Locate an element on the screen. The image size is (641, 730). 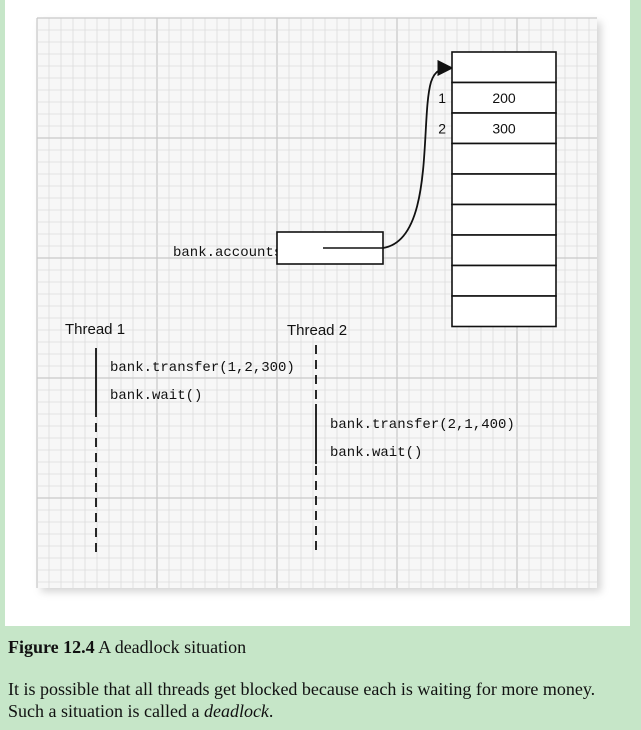
figure-caption: Figure 12.4 A deadlock situation is located at coordinates (318, 647).